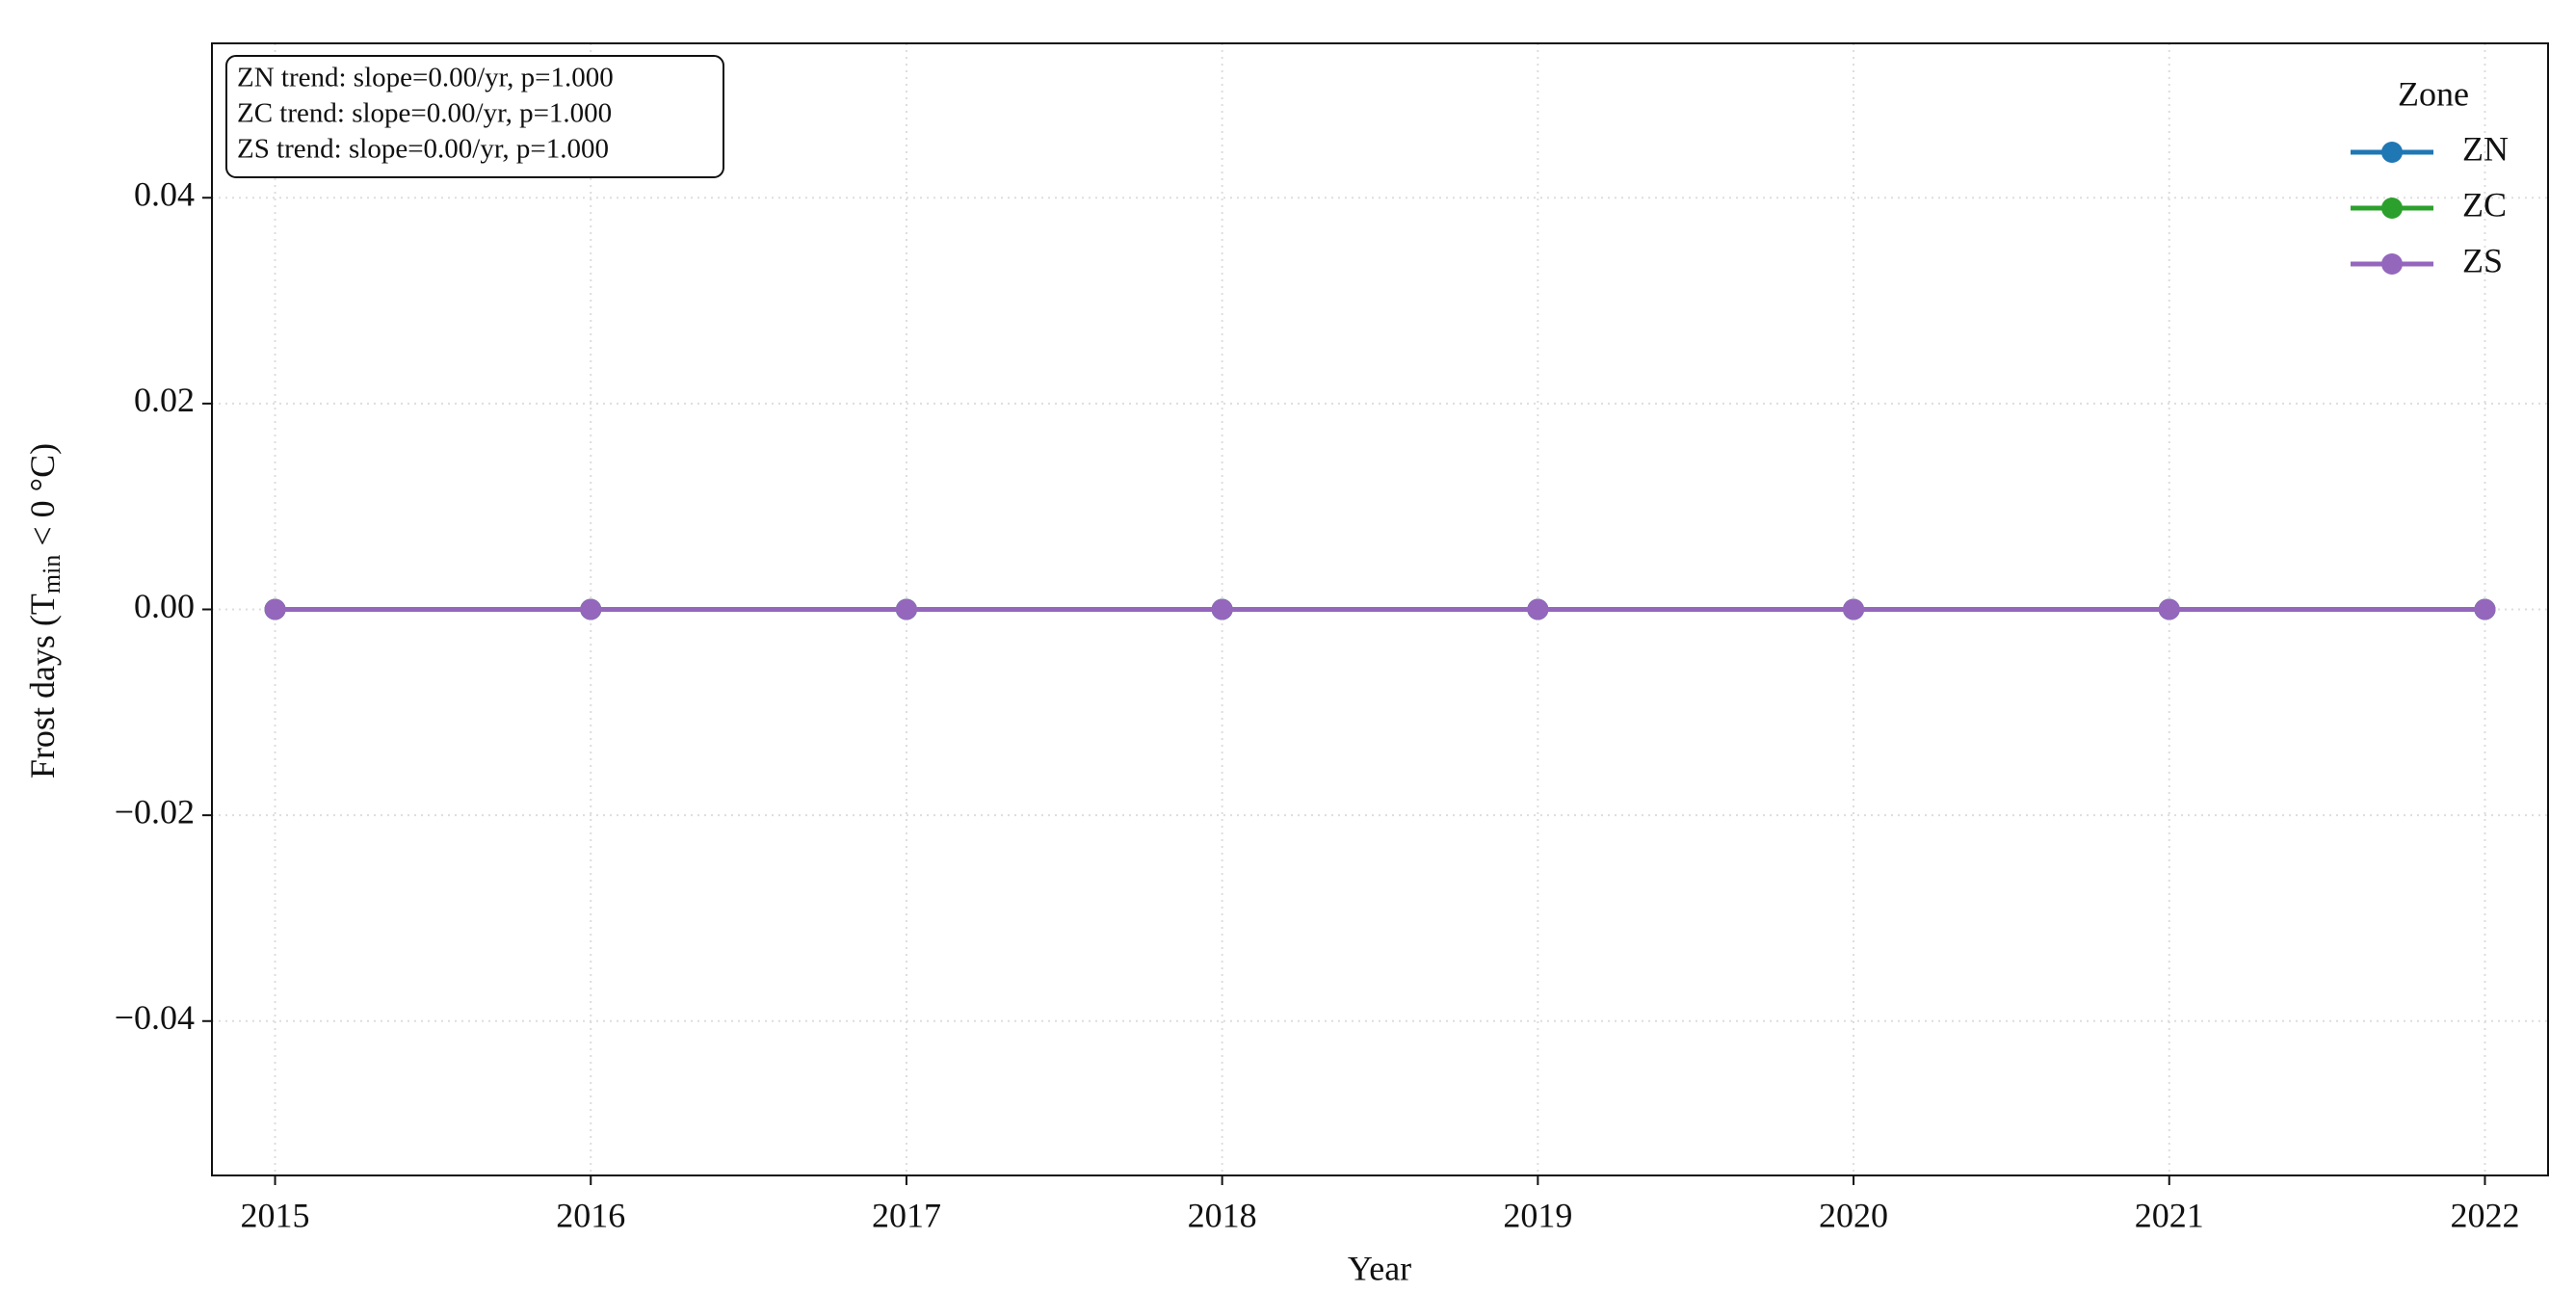  I want to click on y-tick-label: −0.02, so click(155, 812).